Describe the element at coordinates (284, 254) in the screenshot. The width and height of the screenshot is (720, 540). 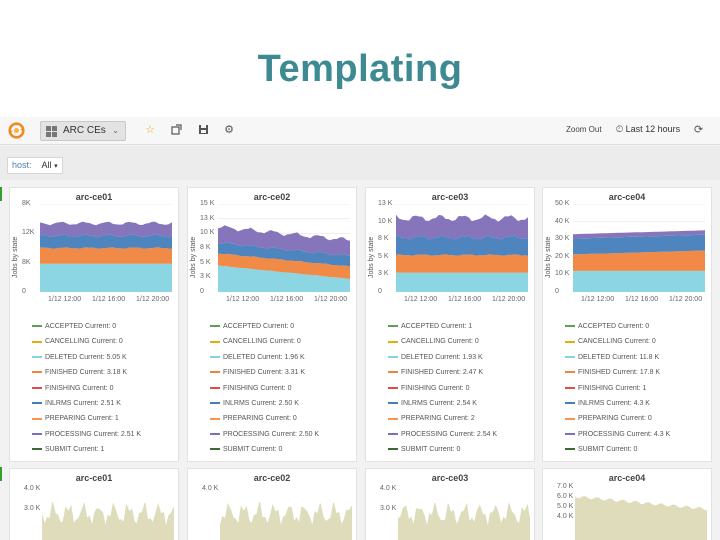
I see `area-series-inlrms` at that location.